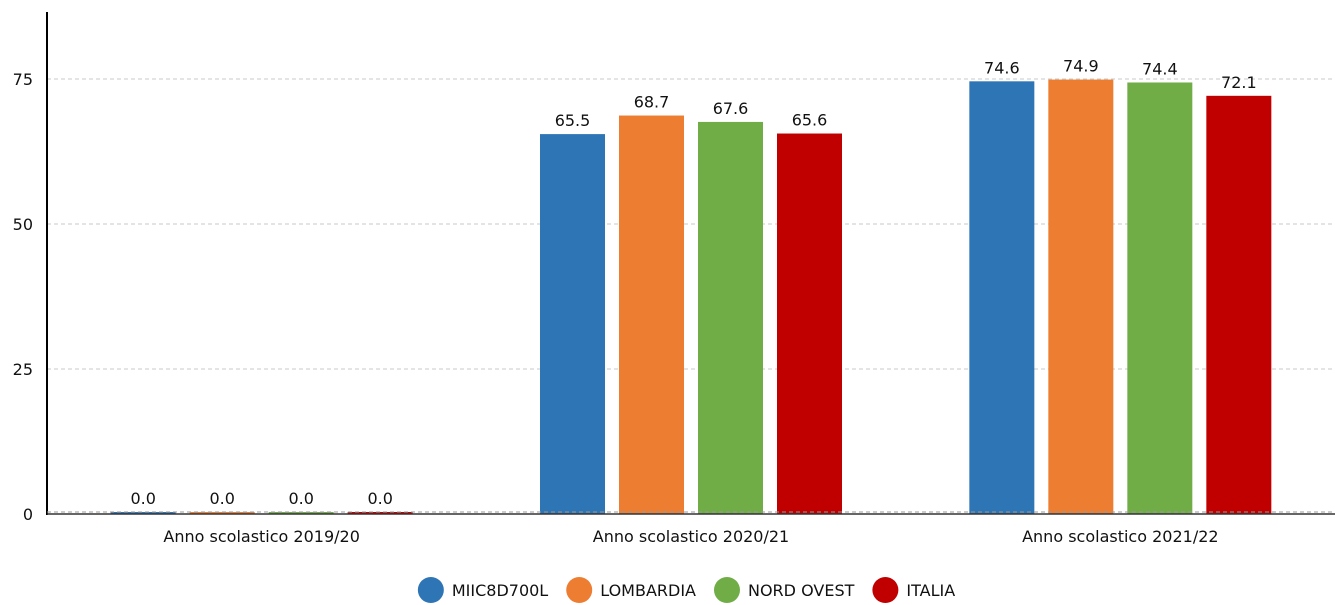 This screenshot has width=1335, height=605. What do you see at coordinates (1081, 66) in the screenshot?
I see `data-label: 74.9` at bounding box center [1081, 66].